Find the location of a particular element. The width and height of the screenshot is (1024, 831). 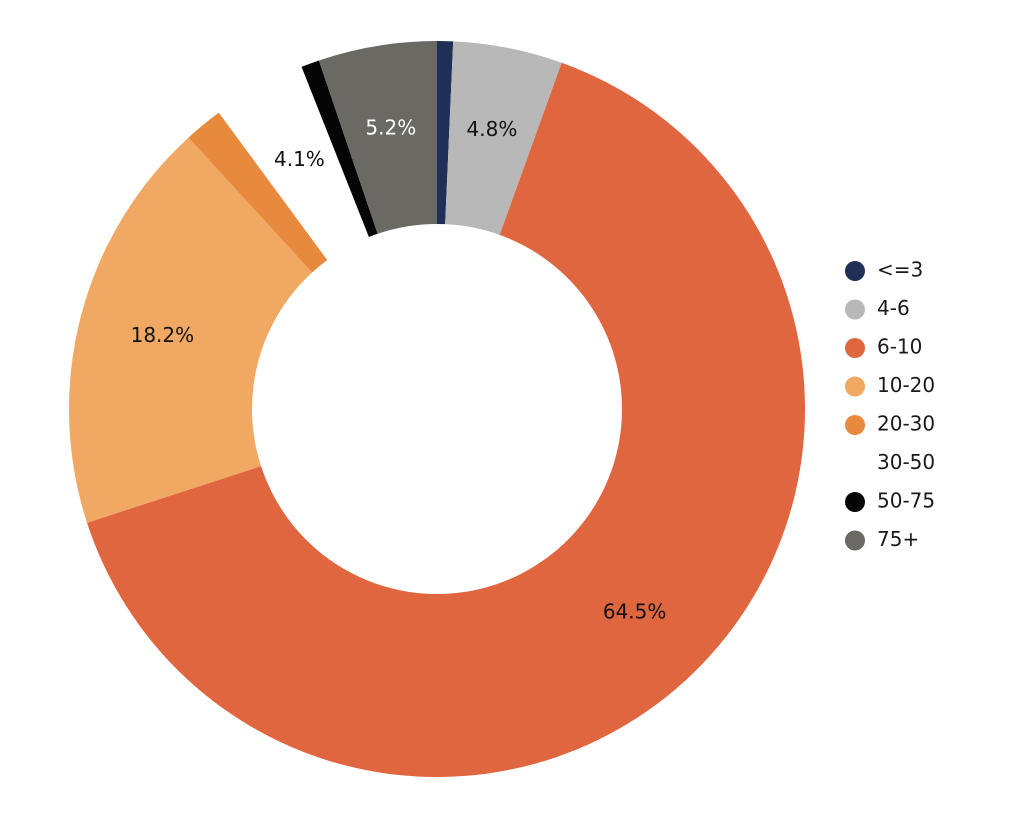

legend-item-le3: <=3 is located at coordinates (884, 270).